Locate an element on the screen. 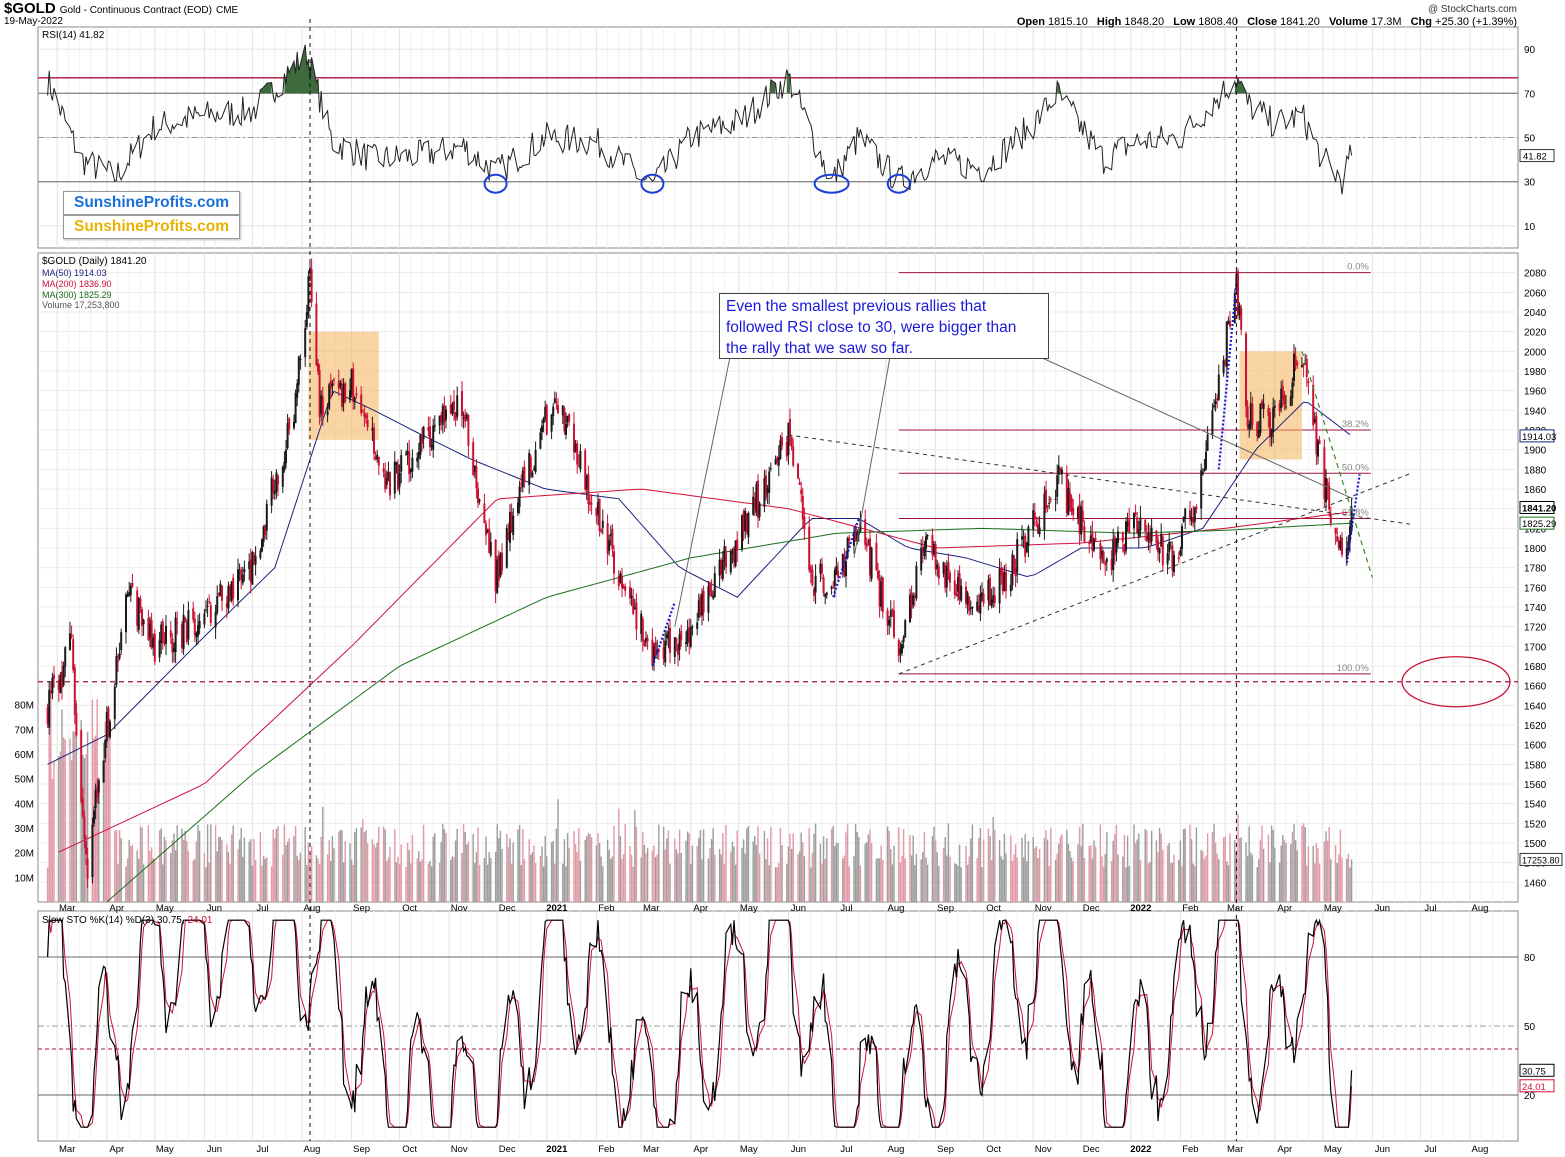  fib-label: 38.2% is located at coordinates (1355, 424).